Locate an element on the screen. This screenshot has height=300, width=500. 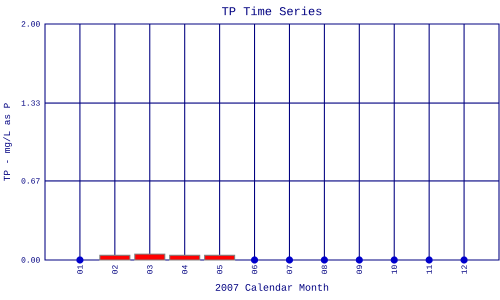
x-axis-title: 2007 Calendar Month is located at coordinates (272, 287).